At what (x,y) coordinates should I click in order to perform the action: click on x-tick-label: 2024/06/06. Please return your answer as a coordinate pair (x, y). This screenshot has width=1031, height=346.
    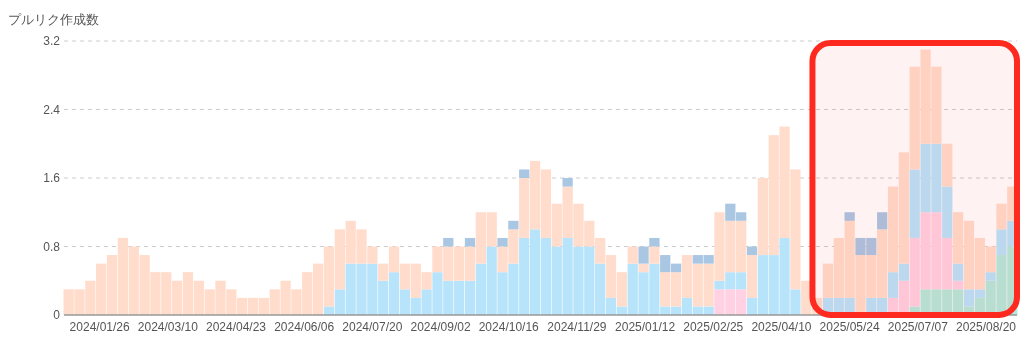
    Looking at the image, I should click on (304, 327).